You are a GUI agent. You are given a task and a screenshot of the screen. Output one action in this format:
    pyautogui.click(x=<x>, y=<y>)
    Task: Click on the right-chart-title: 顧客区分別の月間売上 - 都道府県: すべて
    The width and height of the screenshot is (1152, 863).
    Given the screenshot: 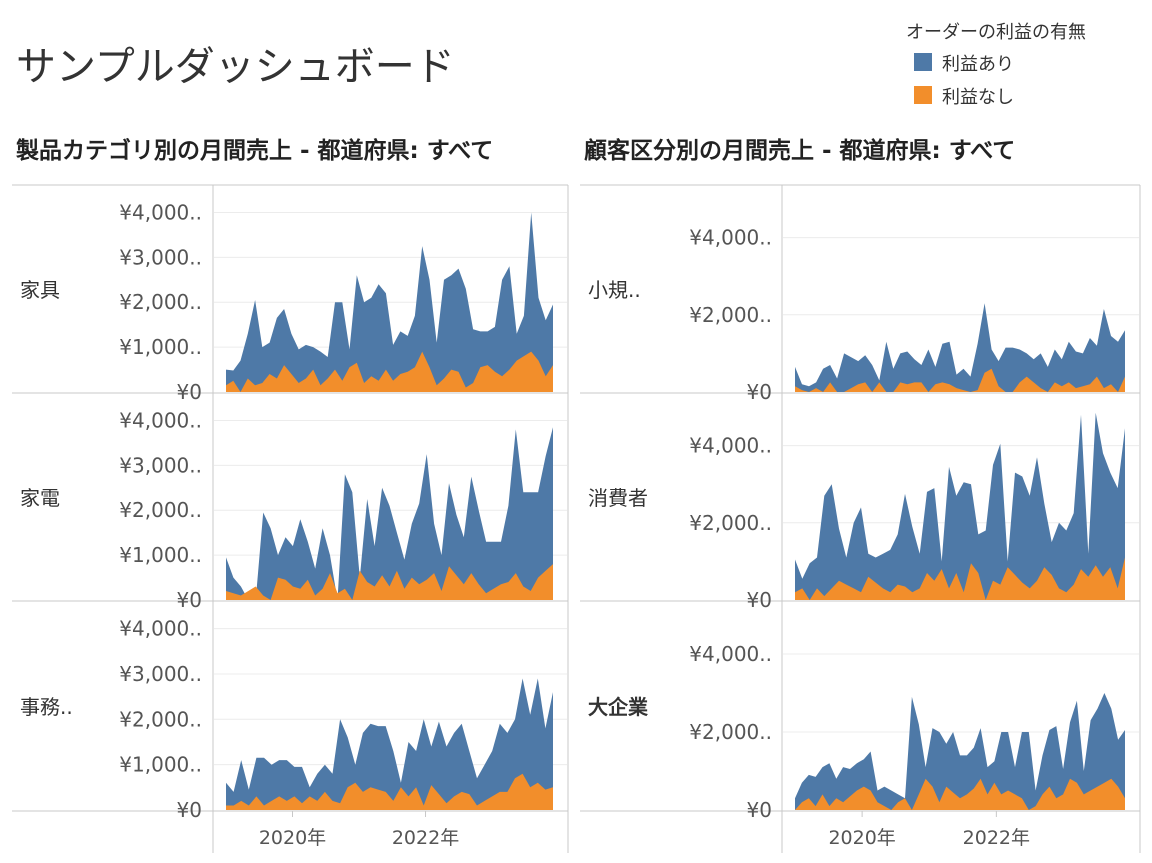 What is the action you would take?
    pyautogui.click(x=799, y=150)
    